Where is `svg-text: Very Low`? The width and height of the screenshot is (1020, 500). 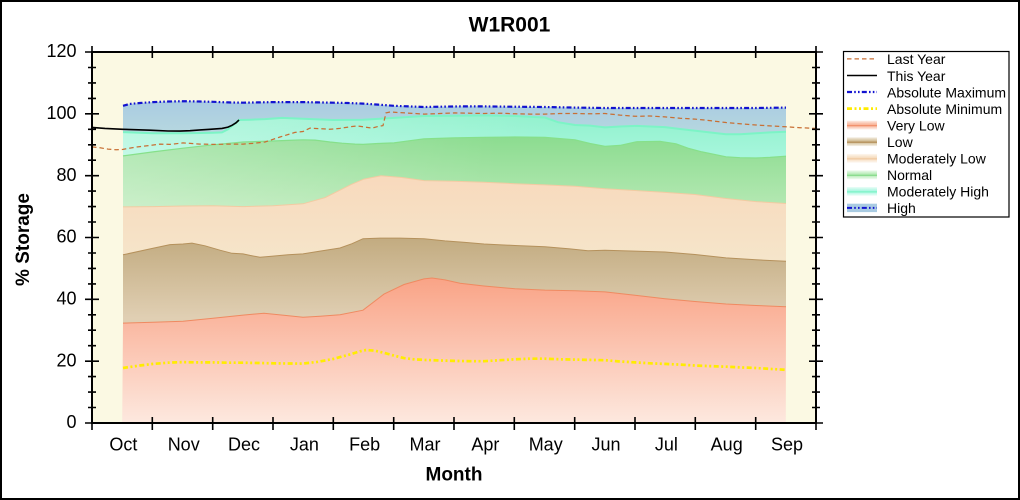
svg-text: Very Low is located at coordinates (916, 125).